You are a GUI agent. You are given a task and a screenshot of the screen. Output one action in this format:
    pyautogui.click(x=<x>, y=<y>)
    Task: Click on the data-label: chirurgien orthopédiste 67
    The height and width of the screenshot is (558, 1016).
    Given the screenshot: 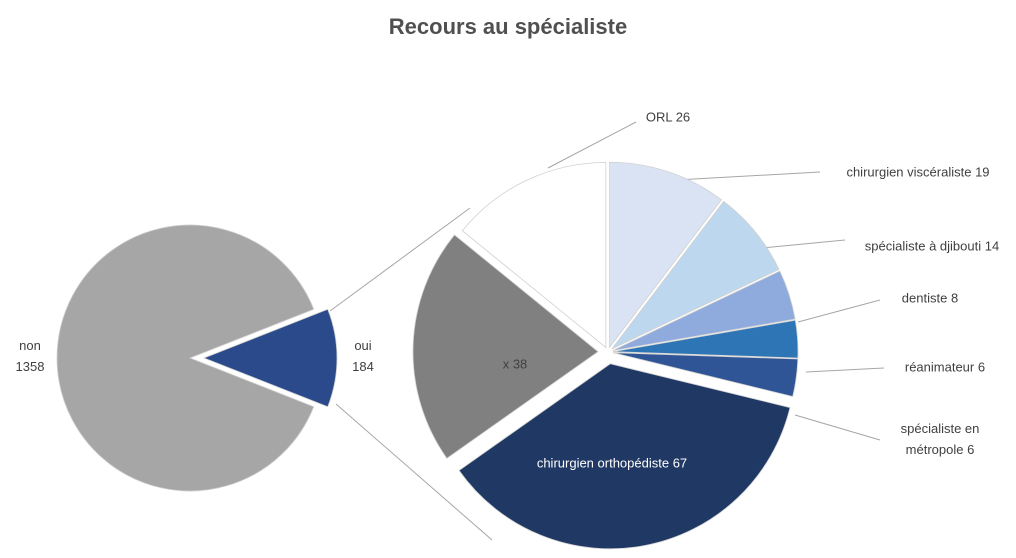 What is the action you would take?
    pyautogui.click(x=612, y=463)
    